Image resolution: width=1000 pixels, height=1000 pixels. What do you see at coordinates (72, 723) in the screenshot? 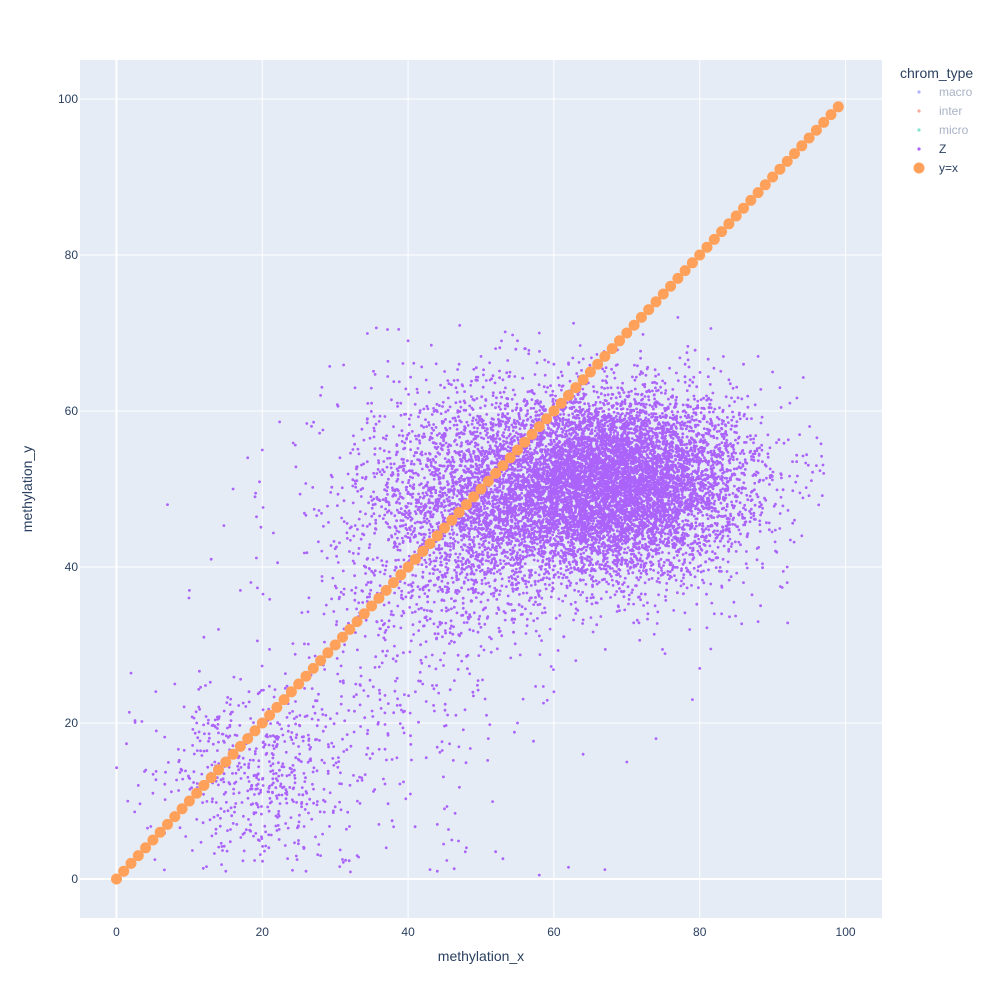
I see `y-tick-label: 20` at bounding box center [72, 723].